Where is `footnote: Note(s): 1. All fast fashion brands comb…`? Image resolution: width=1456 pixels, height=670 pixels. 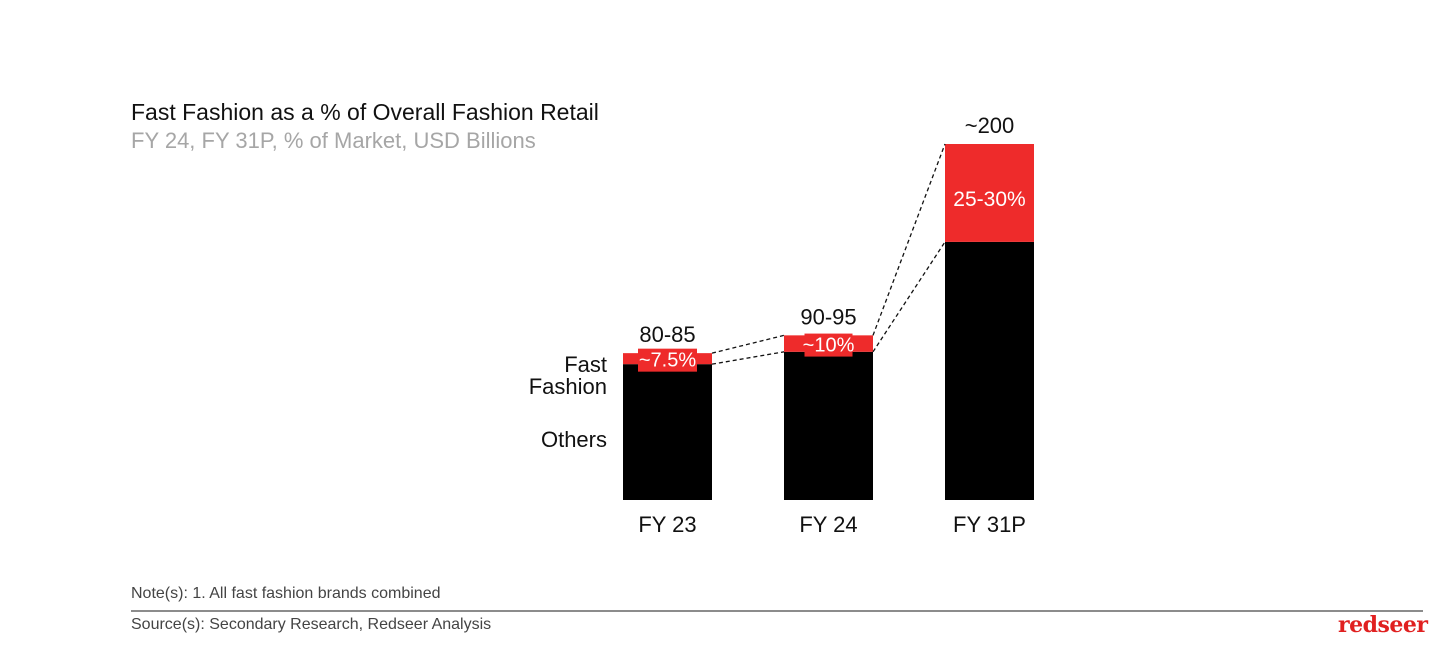
footnote: Note(s): 1. All fast fashion brands comb… is located at coordinates (286, 593).